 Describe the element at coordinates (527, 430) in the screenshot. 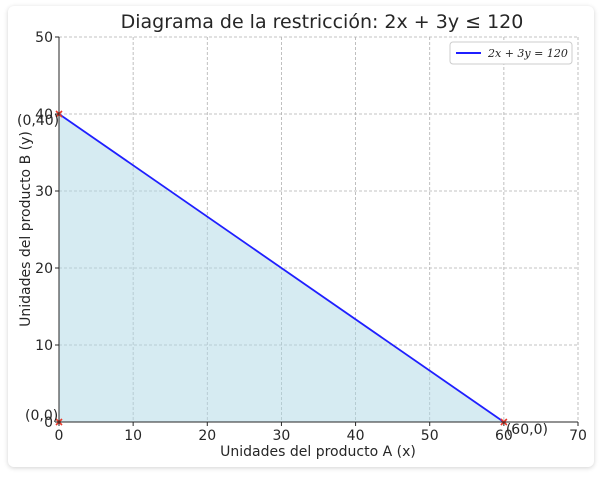

I see `point-label: (60,0)` at that location.